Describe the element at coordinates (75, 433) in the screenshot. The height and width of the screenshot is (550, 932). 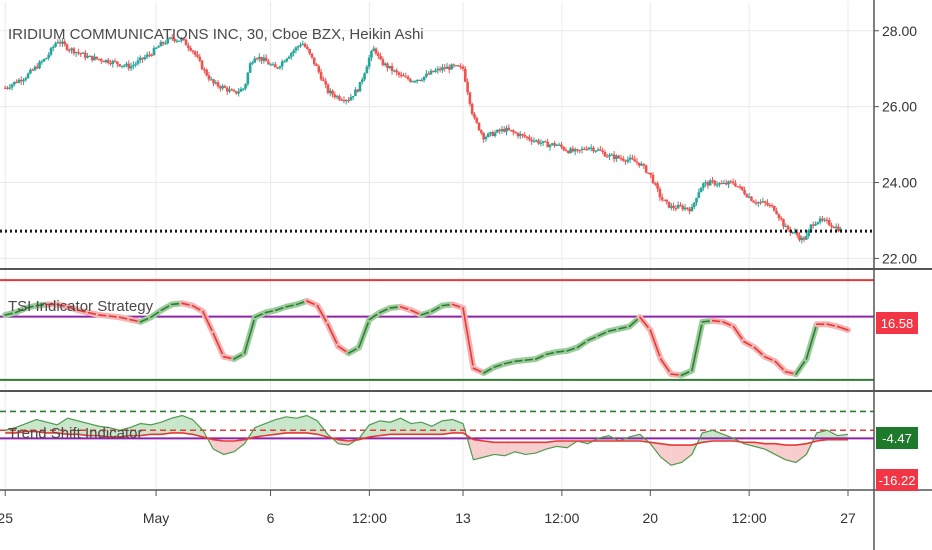
I see `trend-shift-pane-title: Trend Shift Indicator` at that location.